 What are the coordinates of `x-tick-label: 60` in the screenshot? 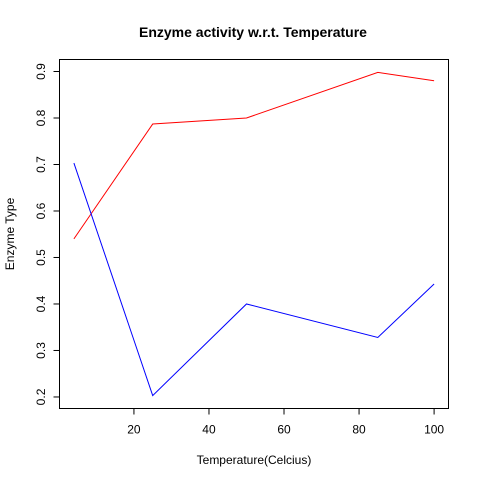 It's located at (284, 430).